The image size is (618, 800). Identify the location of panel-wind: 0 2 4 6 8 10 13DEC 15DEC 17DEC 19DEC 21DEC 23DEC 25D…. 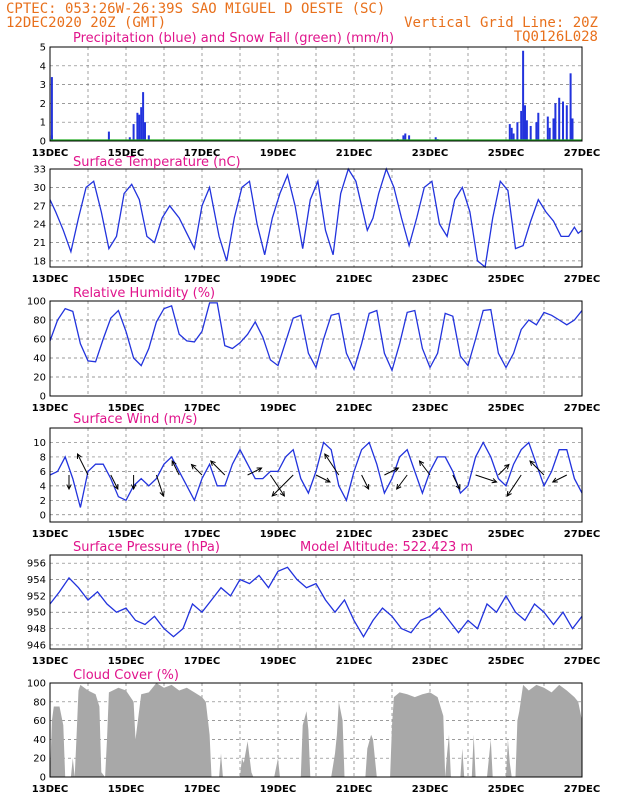
(316, 476).